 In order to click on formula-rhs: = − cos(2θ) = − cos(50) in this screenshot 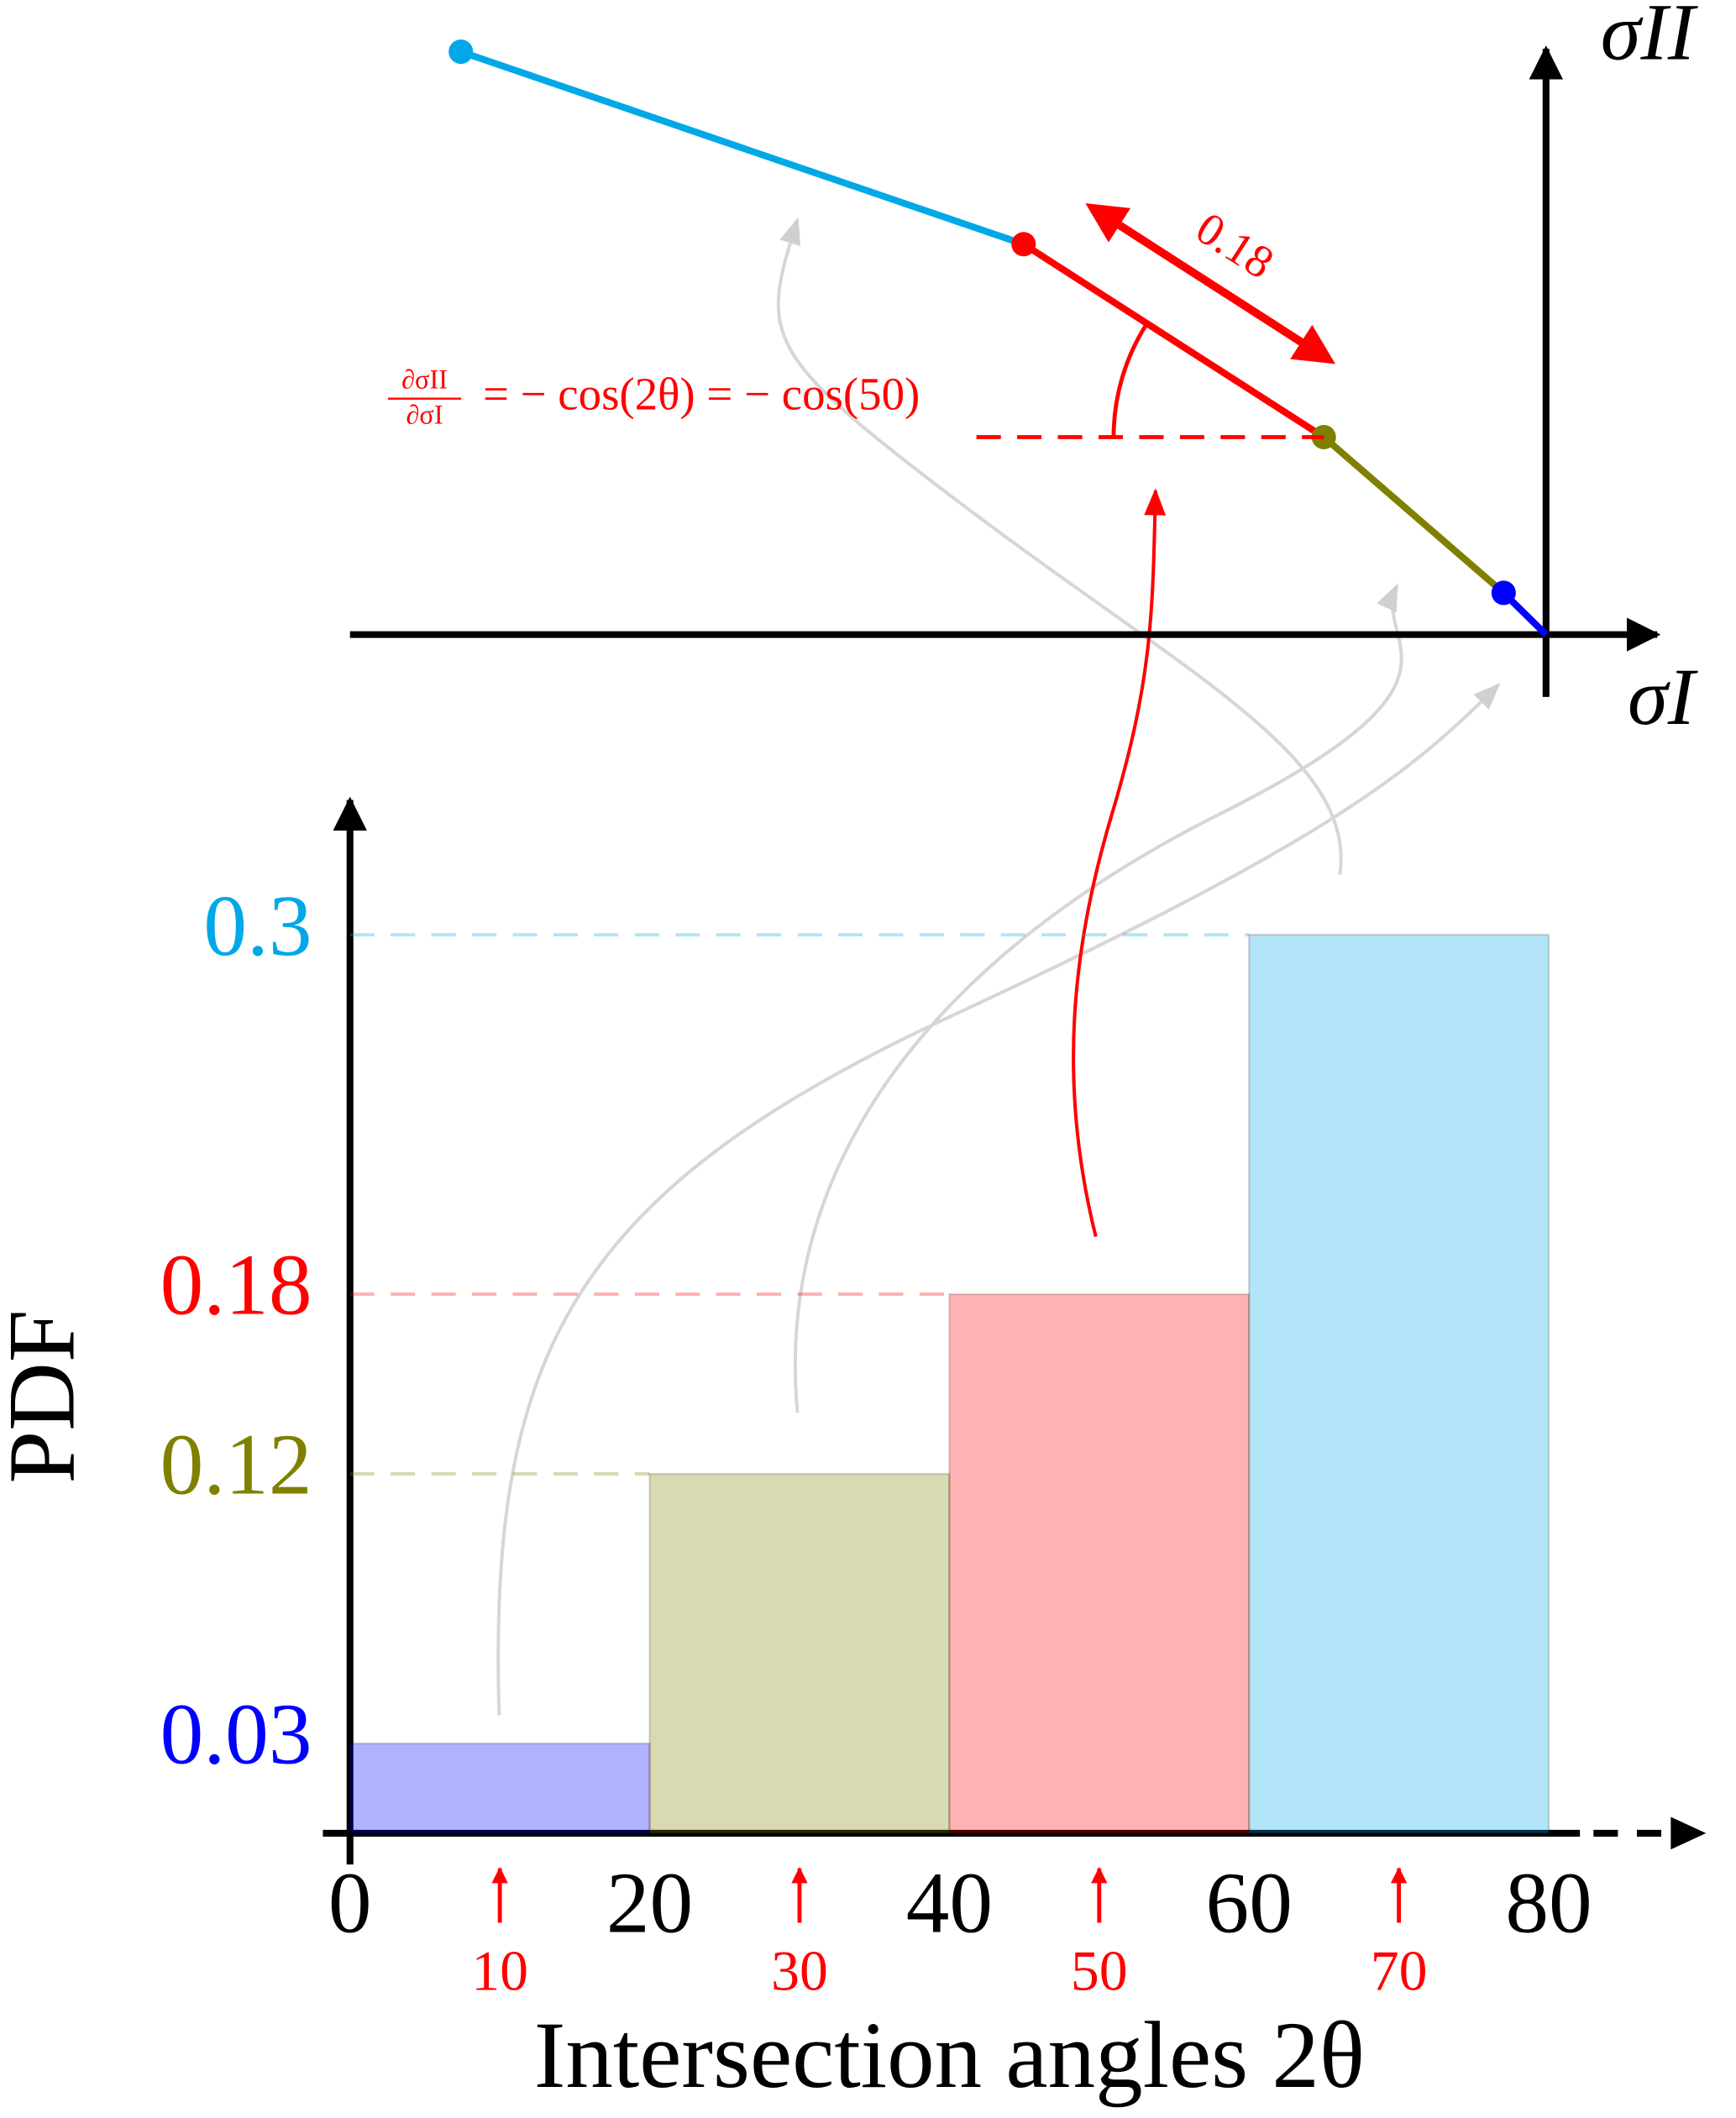, I will do `click(701, 393)`.